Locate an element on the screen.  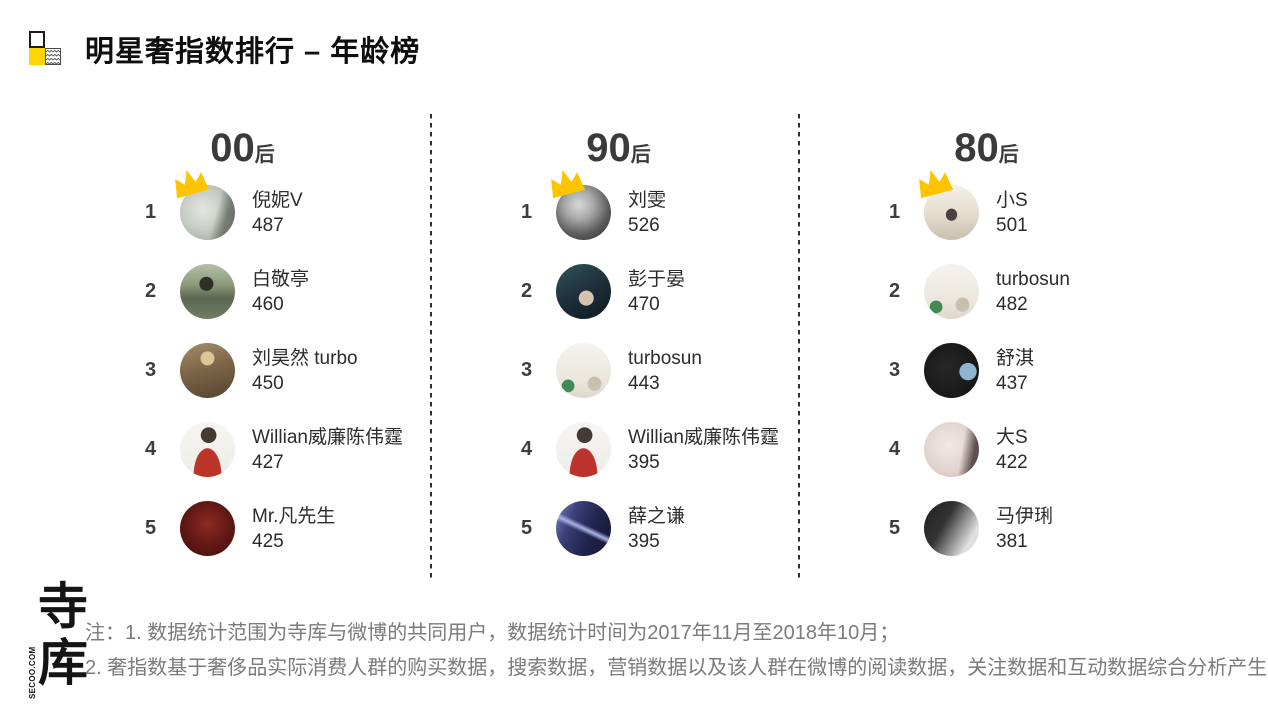
page-title: 明星奢指数排行 – 年龄榜 is located at coordinates (253, 52).